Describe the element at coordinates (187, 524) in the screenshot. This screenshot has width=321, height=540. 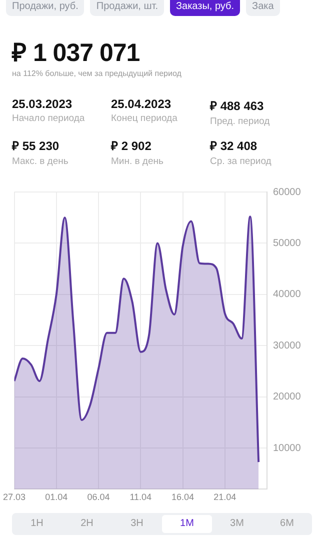
I see `text: 1М` at that location.